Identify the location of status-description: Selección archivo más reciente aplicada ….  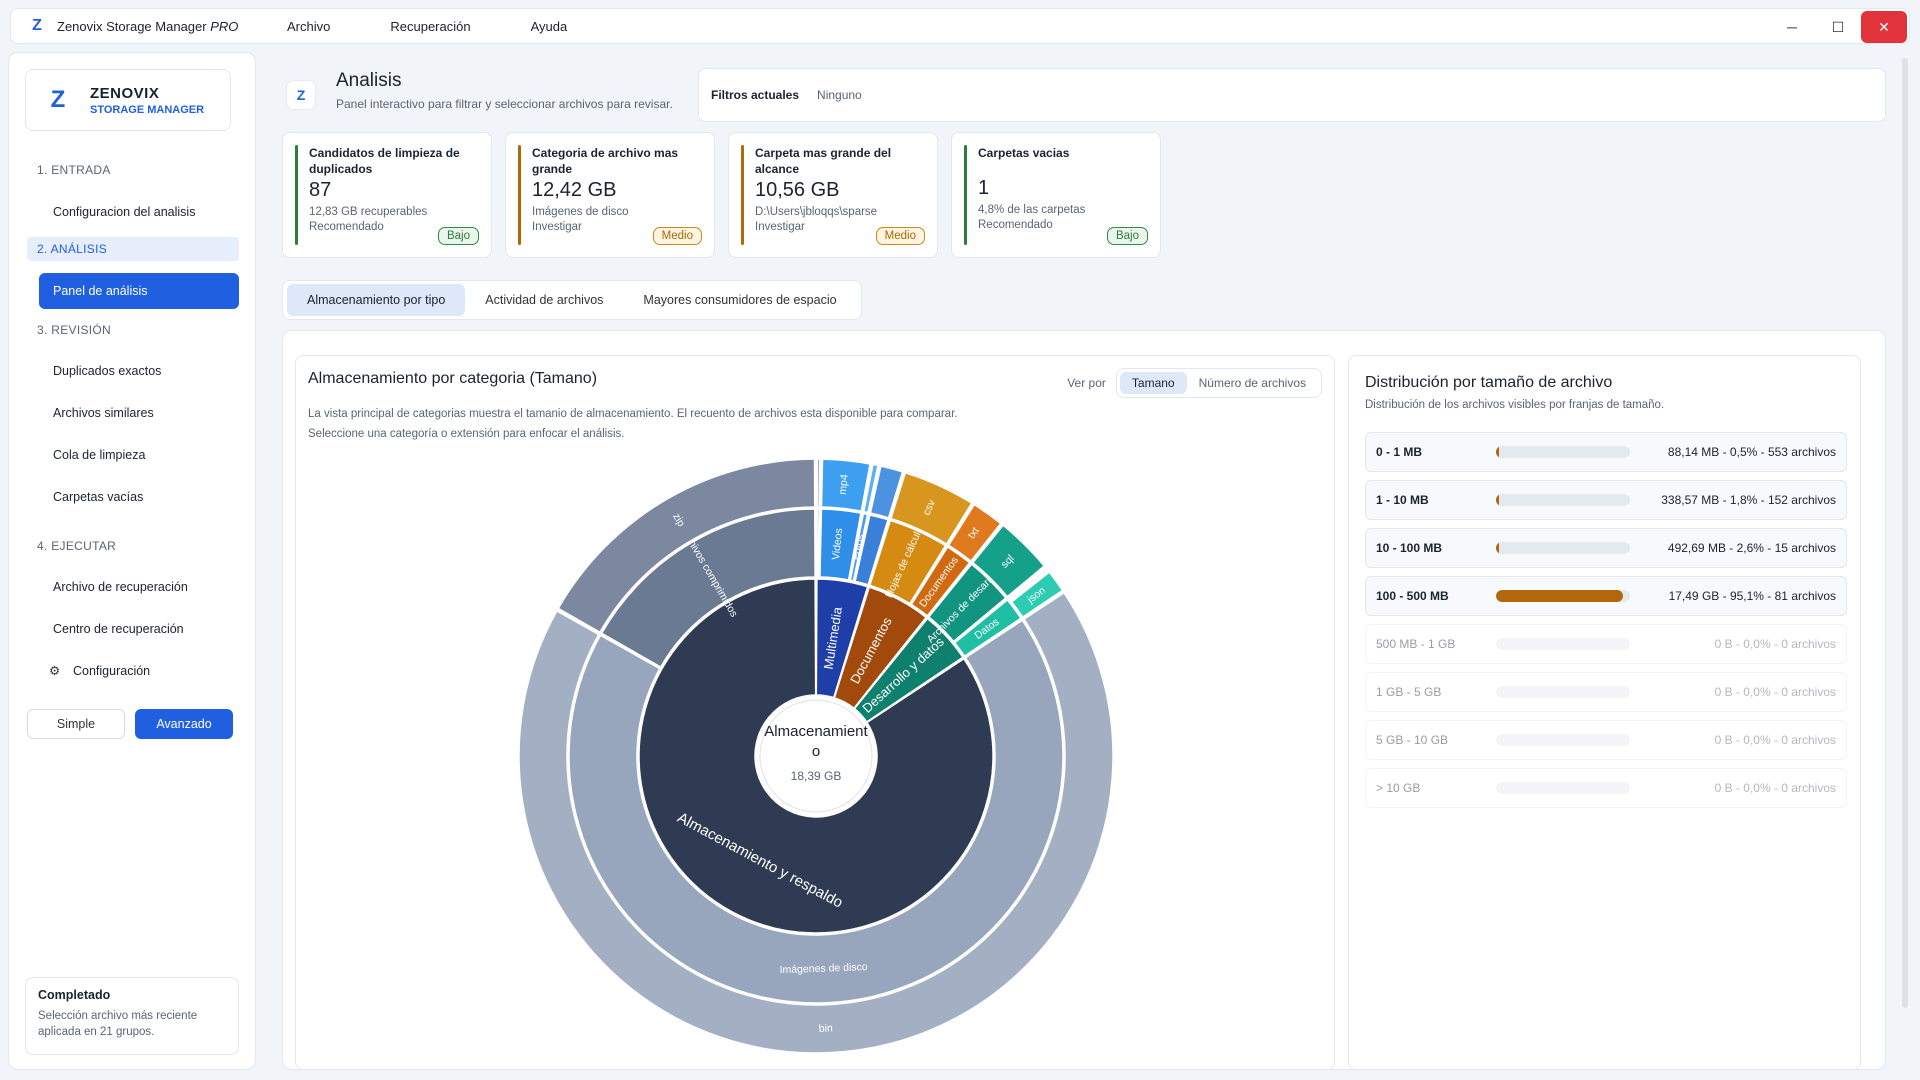
(118, 1024).